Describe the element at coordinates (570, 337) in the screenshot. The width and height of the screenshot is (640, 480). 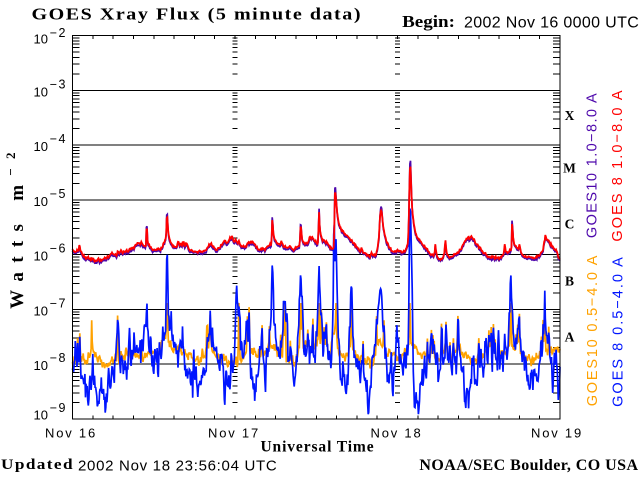
I see `svg-text: A` at that location.